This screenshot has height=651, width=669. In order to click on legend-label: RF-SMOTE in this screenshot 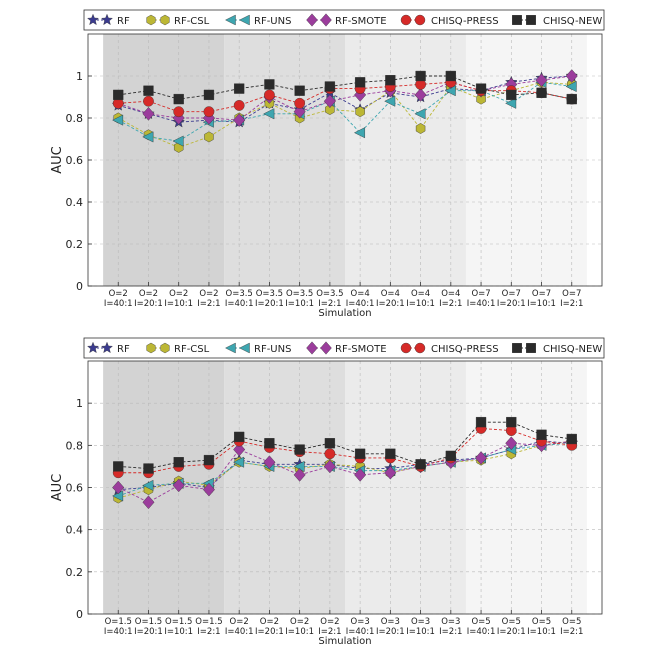, I will do `click(361, 349)`.